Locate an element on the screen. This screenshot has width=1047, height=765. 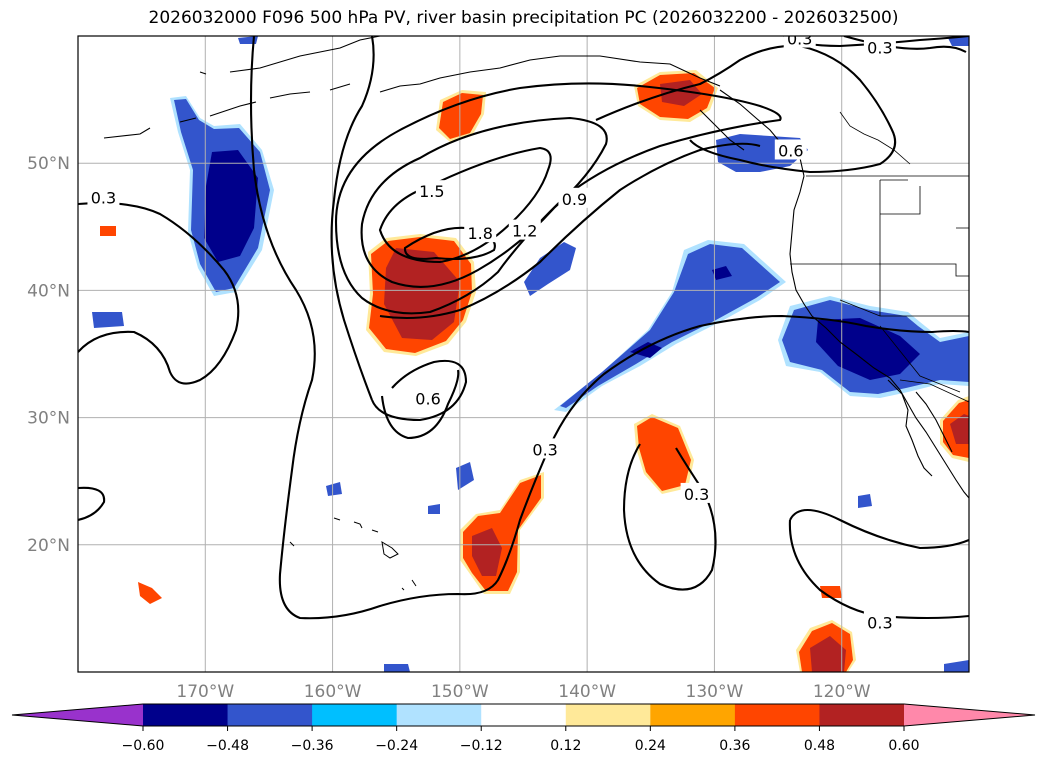
x-tick-label: 160°W is located at coordinates (333, 692).